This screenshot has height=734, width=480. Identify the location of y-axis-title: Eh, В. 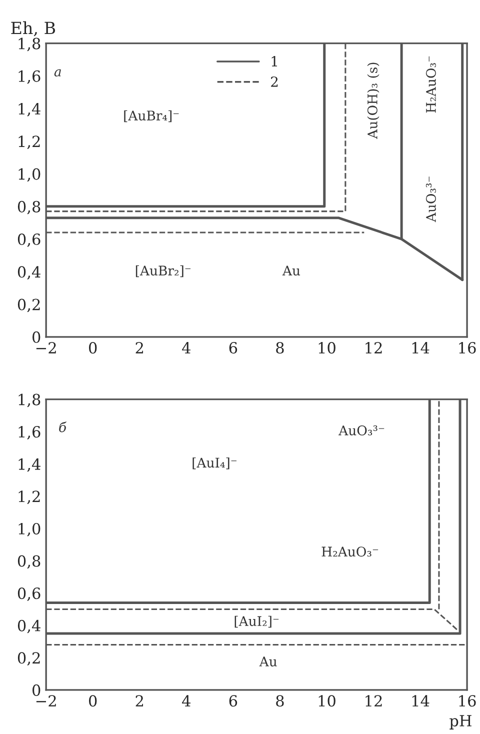
(33, 28).